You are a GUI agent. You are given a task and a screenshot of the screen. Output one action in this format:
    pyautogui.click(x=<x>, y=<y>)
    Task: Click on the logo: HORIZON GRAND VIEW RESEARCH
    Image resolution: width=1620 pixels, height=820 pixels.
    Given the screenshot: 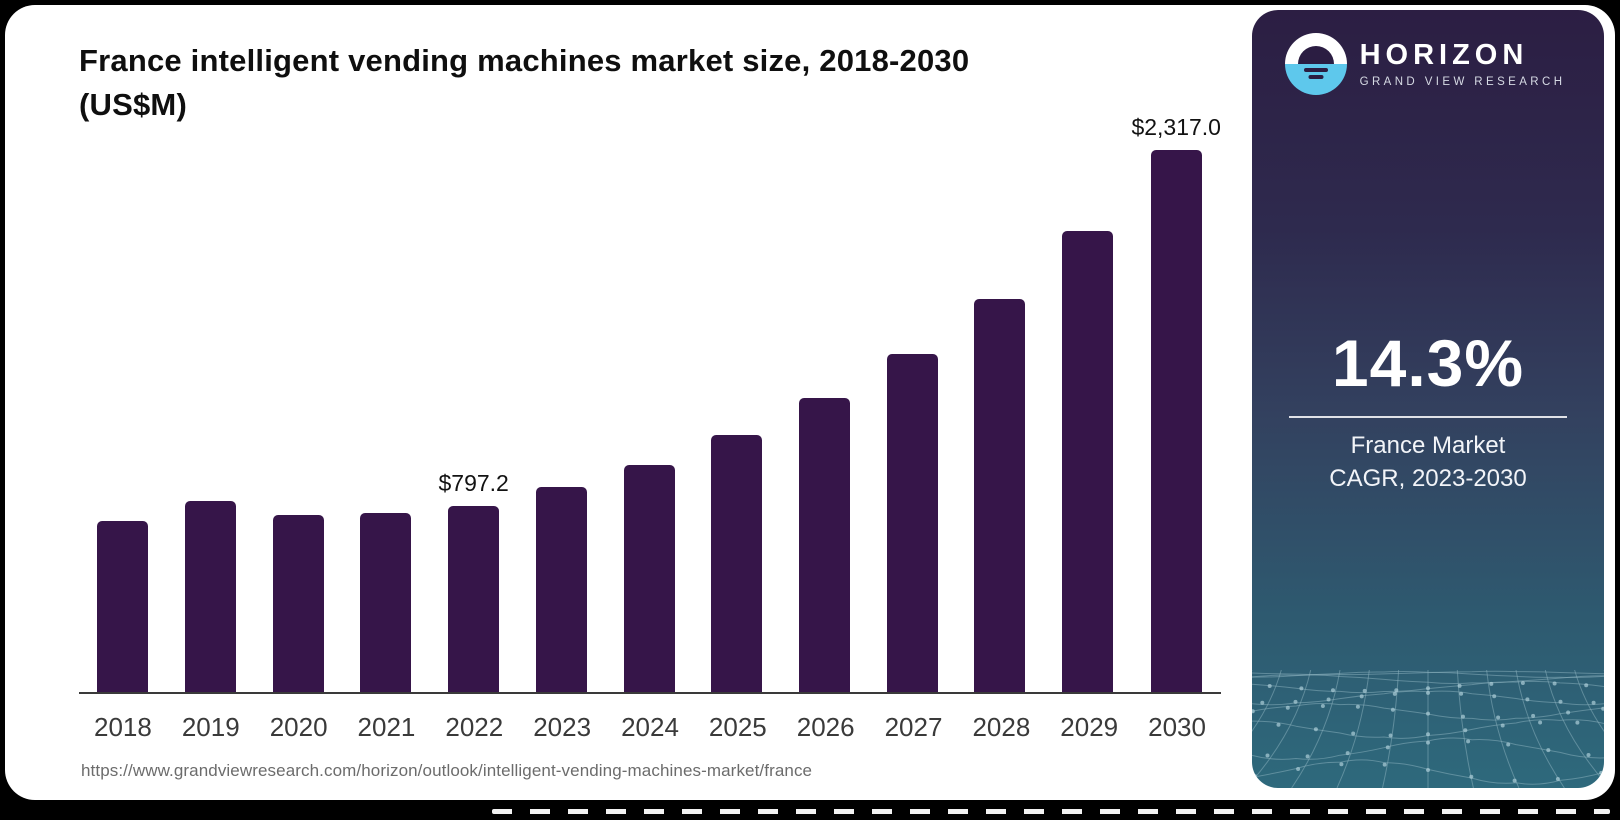 What is the action you would take?
    pyautogui.click(x=1428, y=64)
    